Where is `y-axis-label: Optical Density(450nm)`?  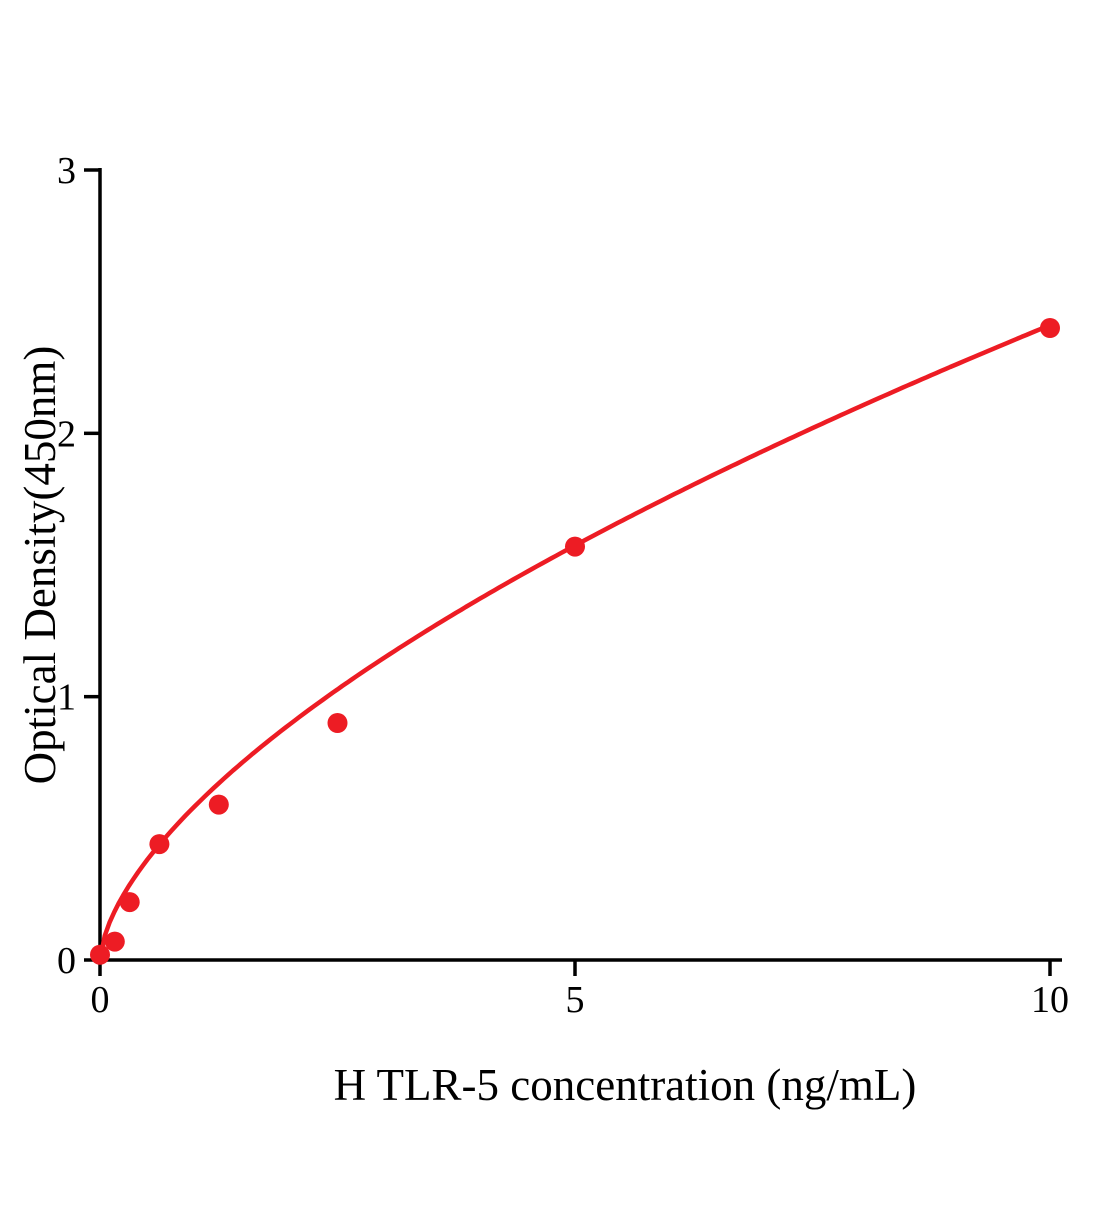
y-axis-label: Optical Density(450nm) is located at coordinates (40, 565).